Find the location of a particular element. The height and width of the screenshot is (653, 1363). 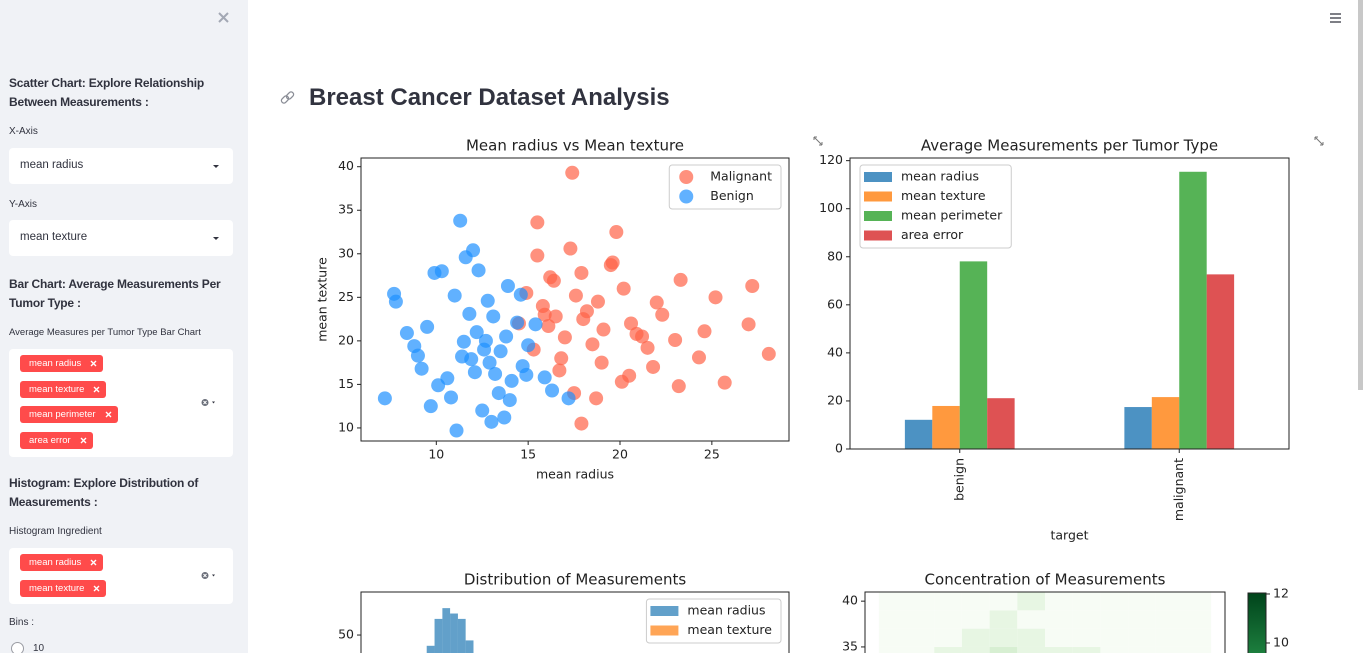

plot-overlay: Concentration of Measurements 35 40 is located at coordinates (1034, 612).